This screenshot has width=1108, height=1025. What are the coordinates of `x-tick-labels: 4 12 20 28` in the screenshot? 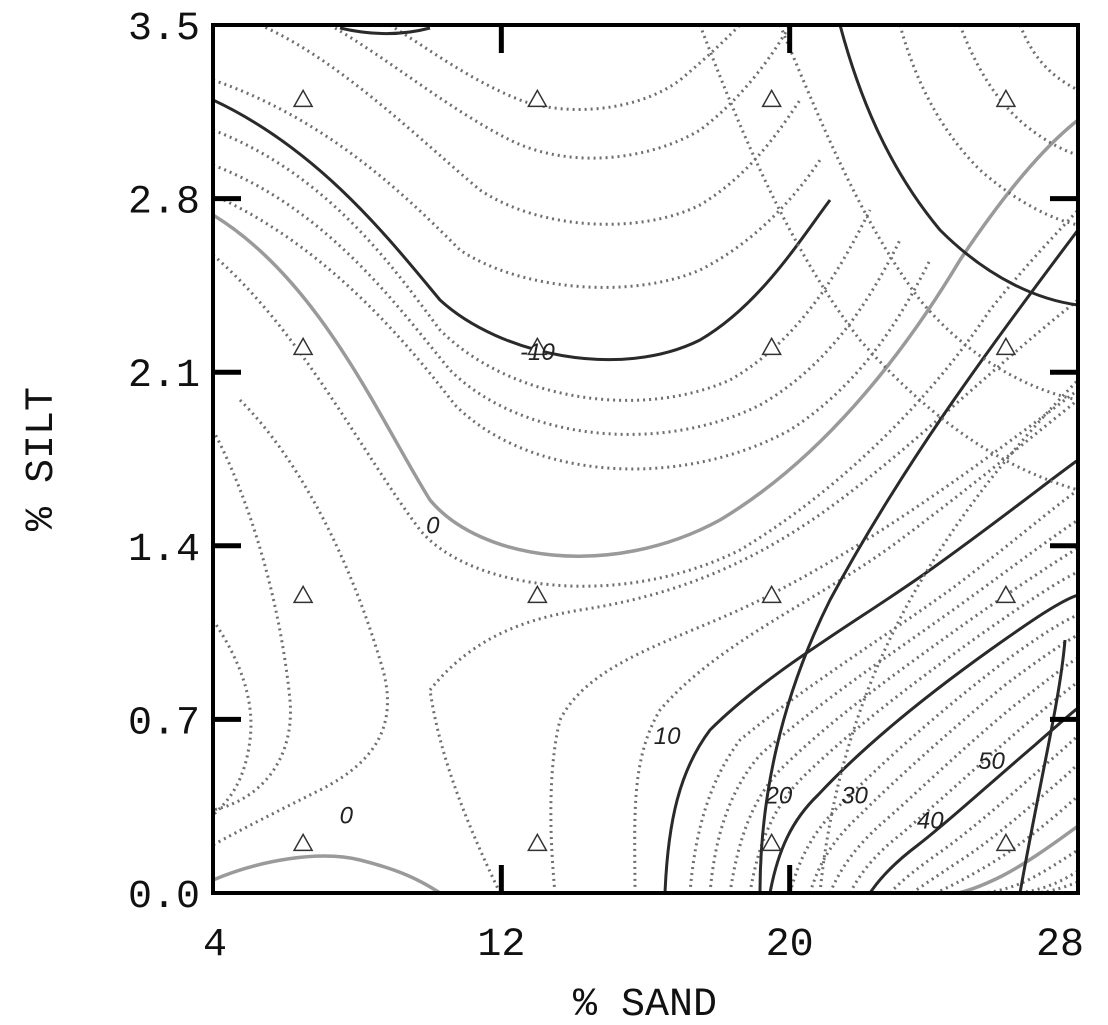 It's located at (643, 945).